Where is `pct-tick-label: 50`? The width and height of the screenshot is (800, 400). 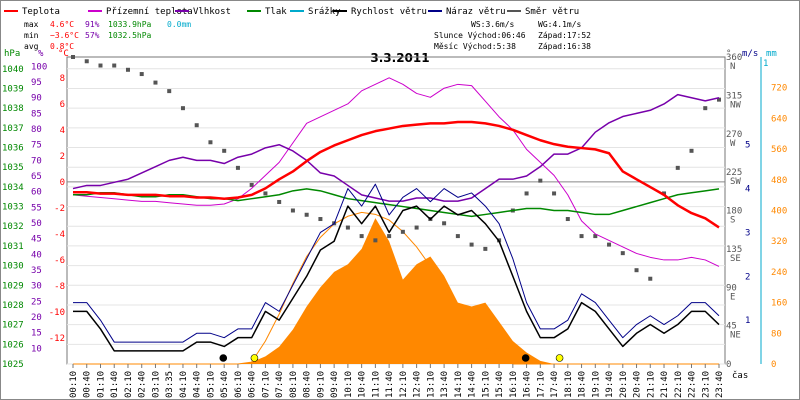
pct-tick-label: 50 is located at coordinates (36, 224).